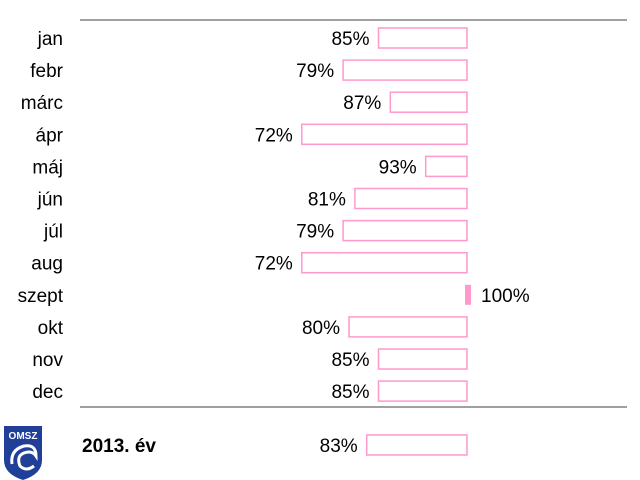  What do you see at coordinates (321, 328) in the screenshot?
I see `data-label: 80%` at bounding box center [321, 328].